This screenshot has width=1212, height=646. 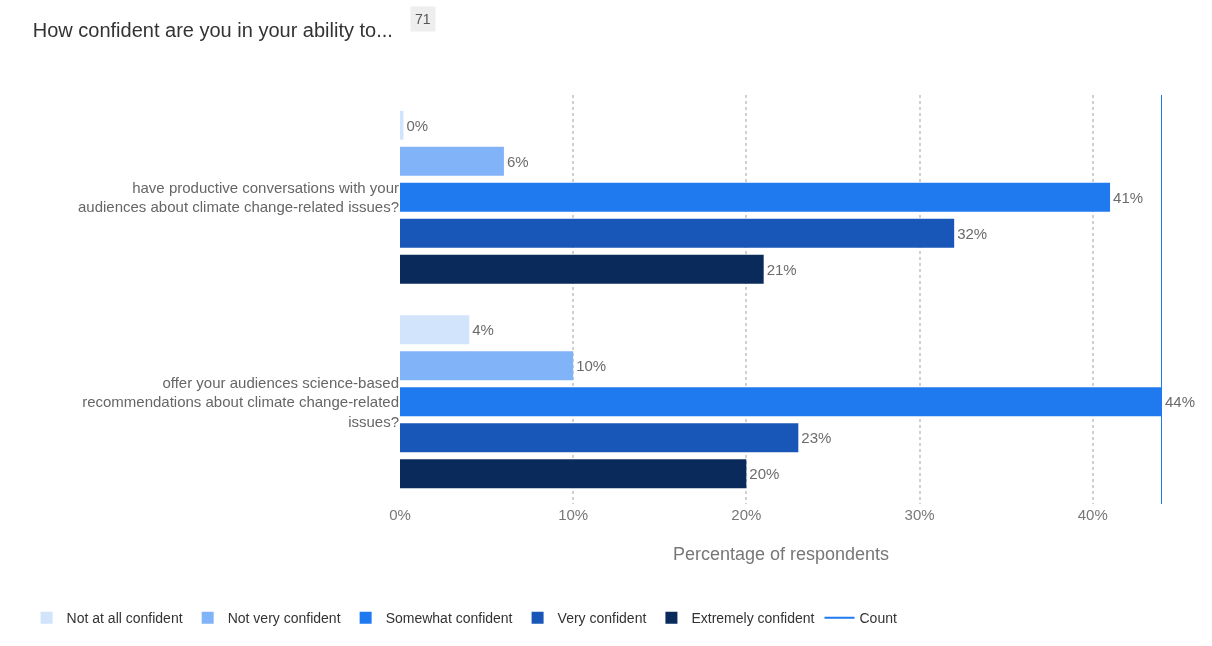 What do you see at coordinates (483, 330) in the screenshot?
I see `data-label: 4%` at bounding box center [483, 330].